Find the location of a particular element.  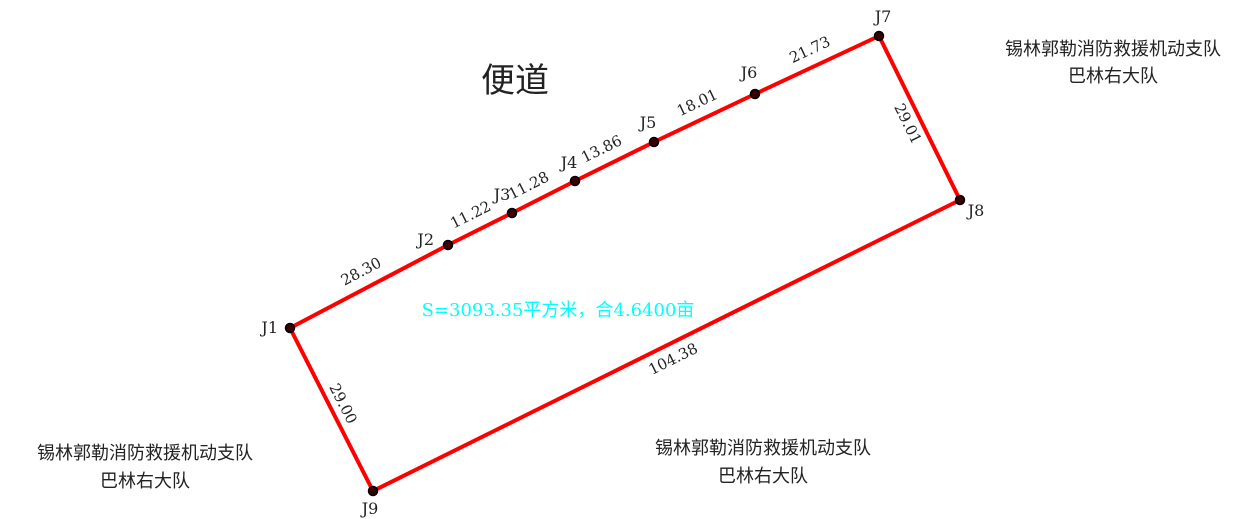

boundary-edge-j9-j1 is located at coordinates (331, 409).